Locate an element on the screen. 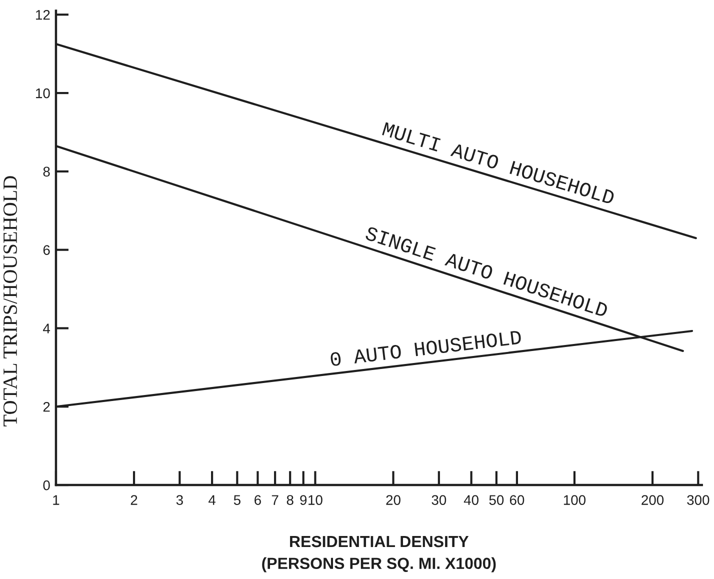 The width and height of the screenshot is (714, 579). x-tick-label: 6 is located at coordinates (257, 500).